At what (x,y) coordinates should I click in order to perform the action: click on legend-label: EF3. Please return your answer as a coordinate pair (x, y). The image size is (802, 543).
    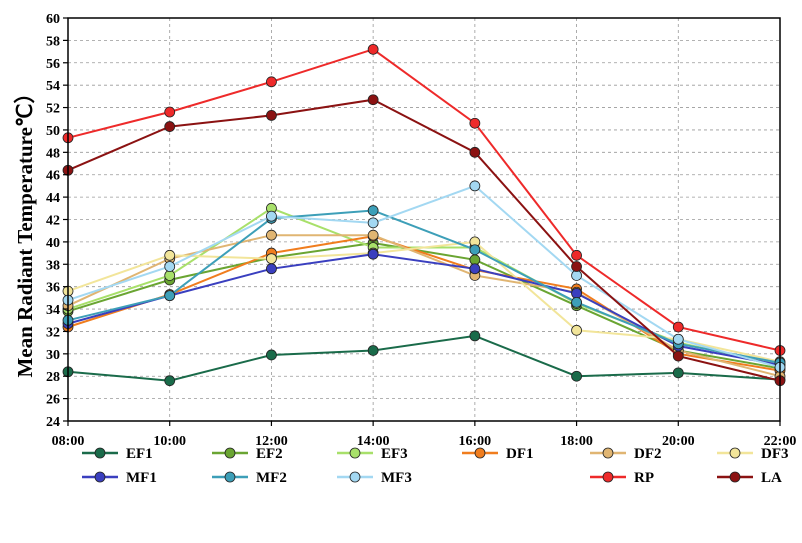
    Looking at the image, I should click on (394, 454).